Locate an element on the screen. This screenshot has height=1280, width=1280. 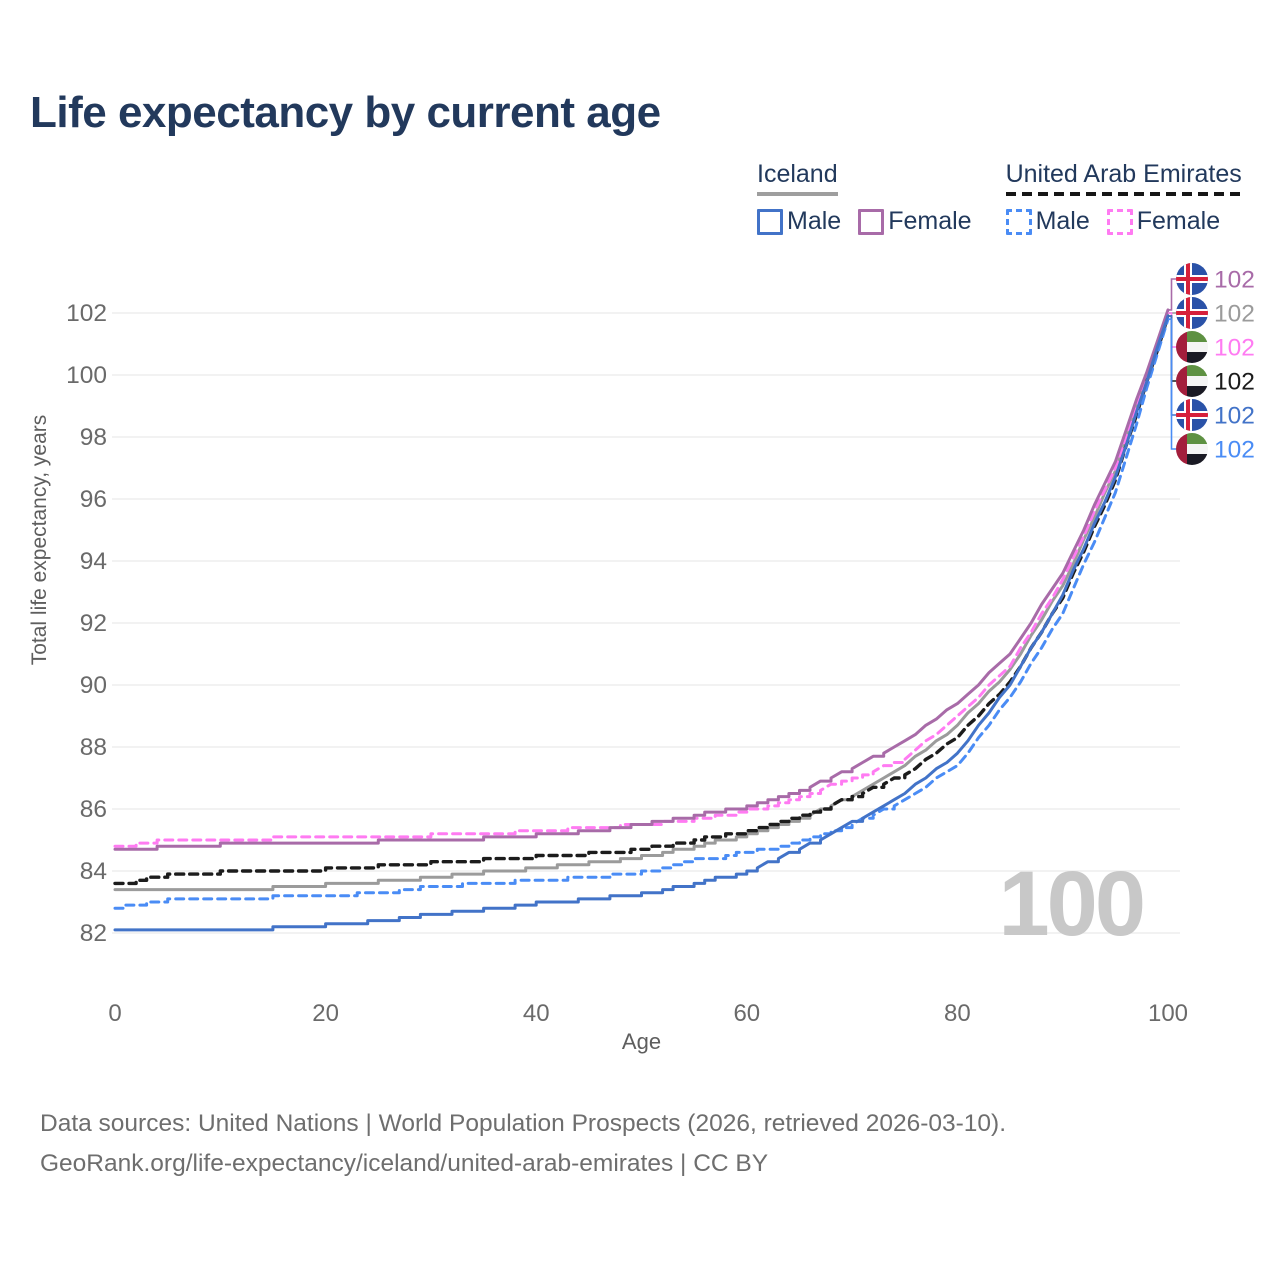
y-axis-title: Total life expectancy, years is located at coordinates (39, 540).